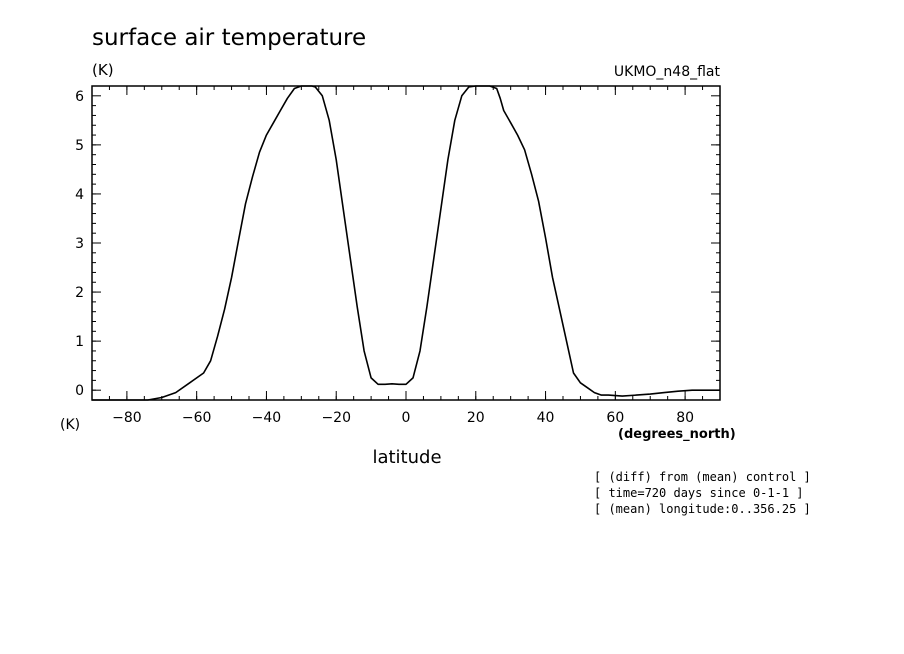 The image size is (904, 654). Describe the element at coordinates (79, 195) in the screenshot. I see `y-tick-label: 4` at that location.